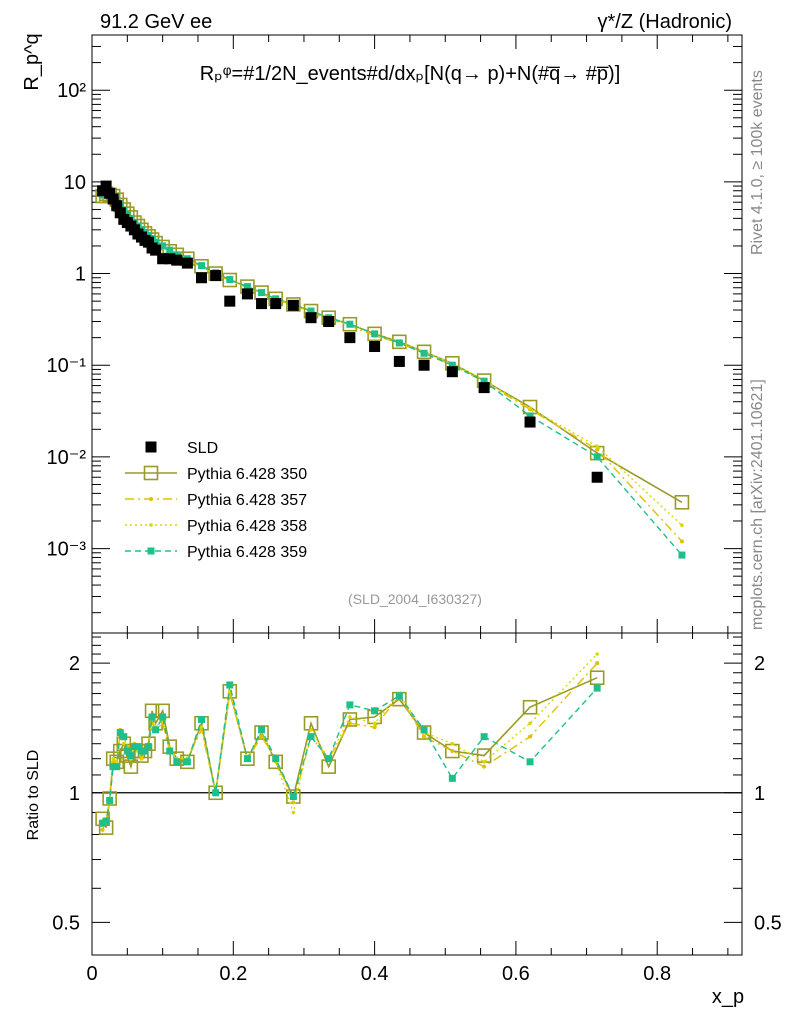 This screenshot has width=786, height=1024. What do you see at coordinates (759, 664) in the screenshot?
I see `ratio-y-tick-label-right: 2` at bounding box center [759, 664].